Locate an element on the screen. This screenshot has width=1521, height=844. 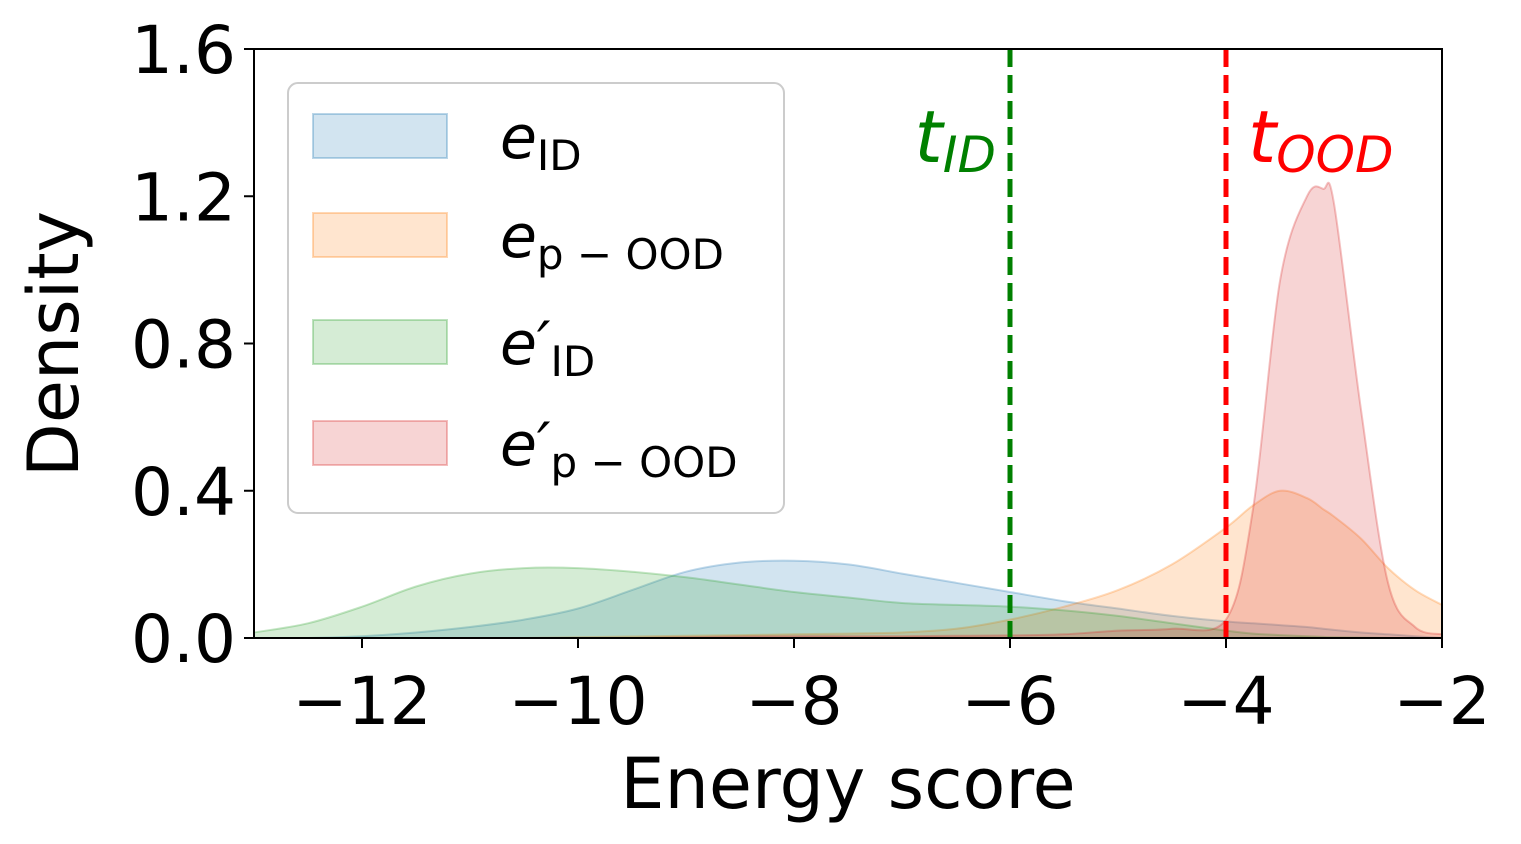
threshold-label-id: tID is located at coordinates (955, 139).